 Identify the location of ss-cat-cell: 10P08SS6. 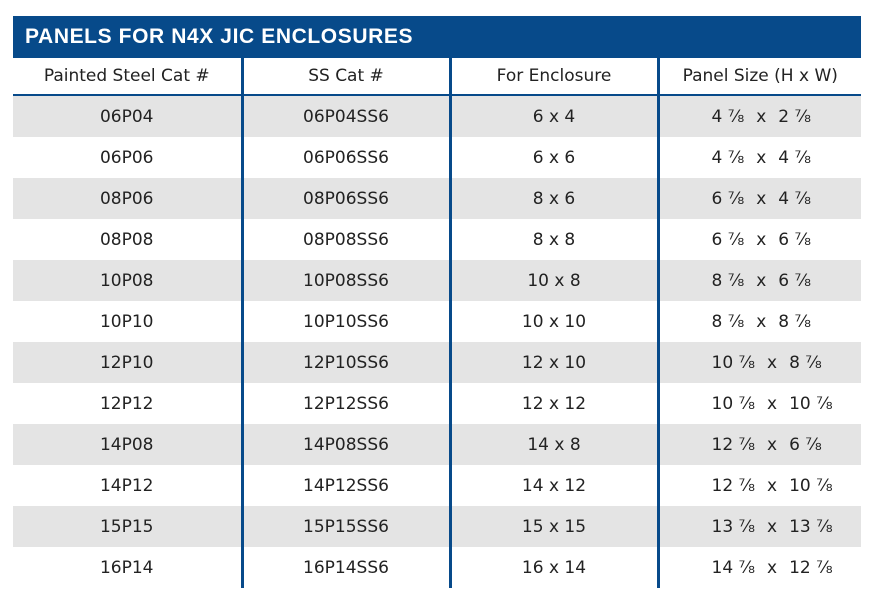
(347, 280).